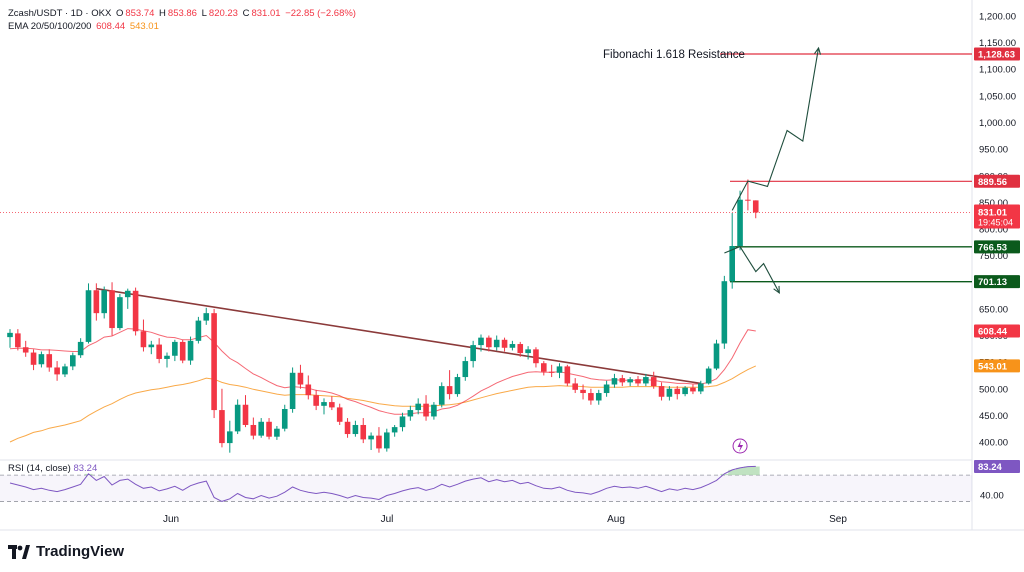 This screenshot has height=572, width=1024. Describe the element at coordinates (990, 467) in the screenshot. I see `rsi-value-tag: 83.24` at that location.